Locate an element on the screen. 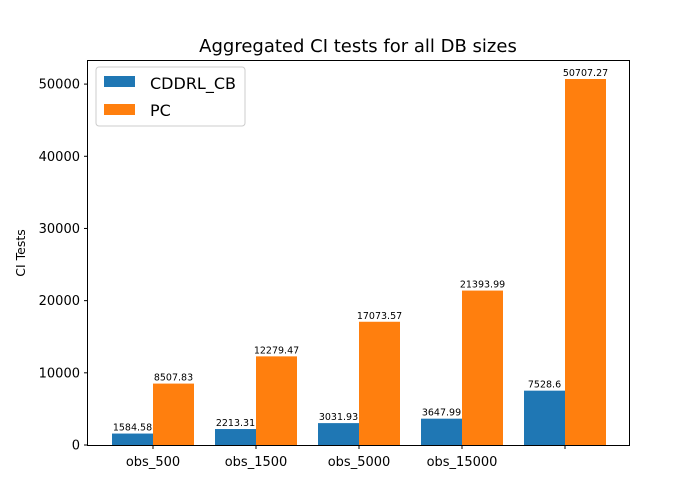 This screenshot has height=500, width=700. x-tick-label-obs-1500: obs_1500 is located at coordinates (256, 462).